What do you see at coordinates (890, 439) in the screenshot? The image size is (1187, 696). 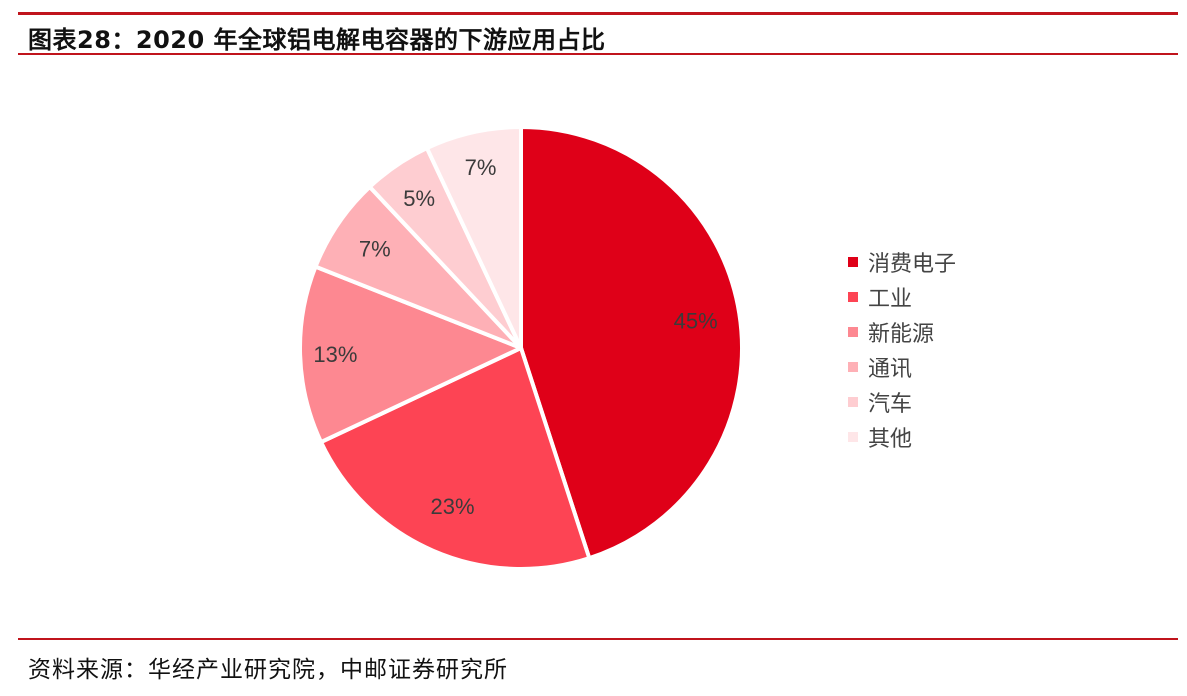 I see `legend-label: 其他` at bounding box center [890, 439].